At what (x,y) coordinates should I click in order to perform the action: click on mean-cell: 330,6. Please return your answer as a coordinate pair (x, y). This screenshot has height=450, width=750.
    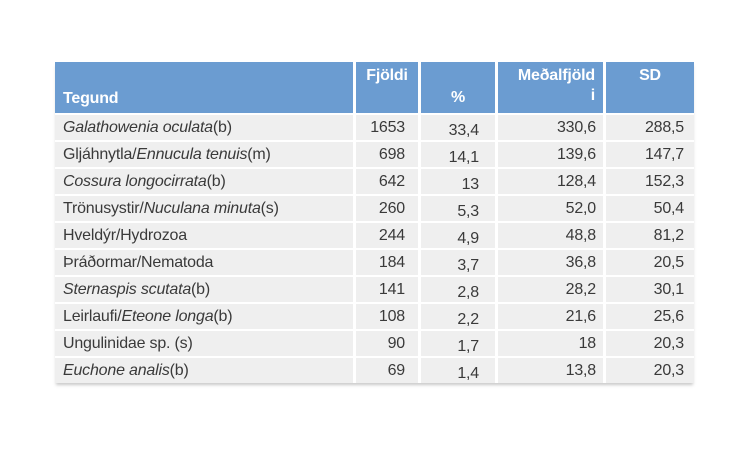
    Looking at the image, I should click on (550, 127).